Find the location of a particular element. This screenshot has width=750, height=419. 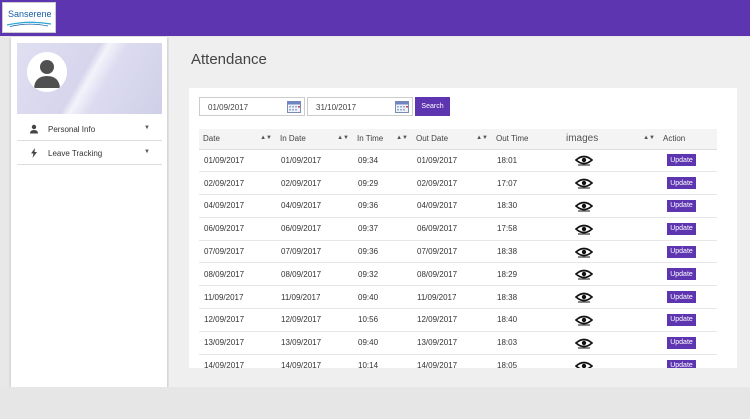

date-cell: 08/09/2017 is located at coordinates (237, 274).